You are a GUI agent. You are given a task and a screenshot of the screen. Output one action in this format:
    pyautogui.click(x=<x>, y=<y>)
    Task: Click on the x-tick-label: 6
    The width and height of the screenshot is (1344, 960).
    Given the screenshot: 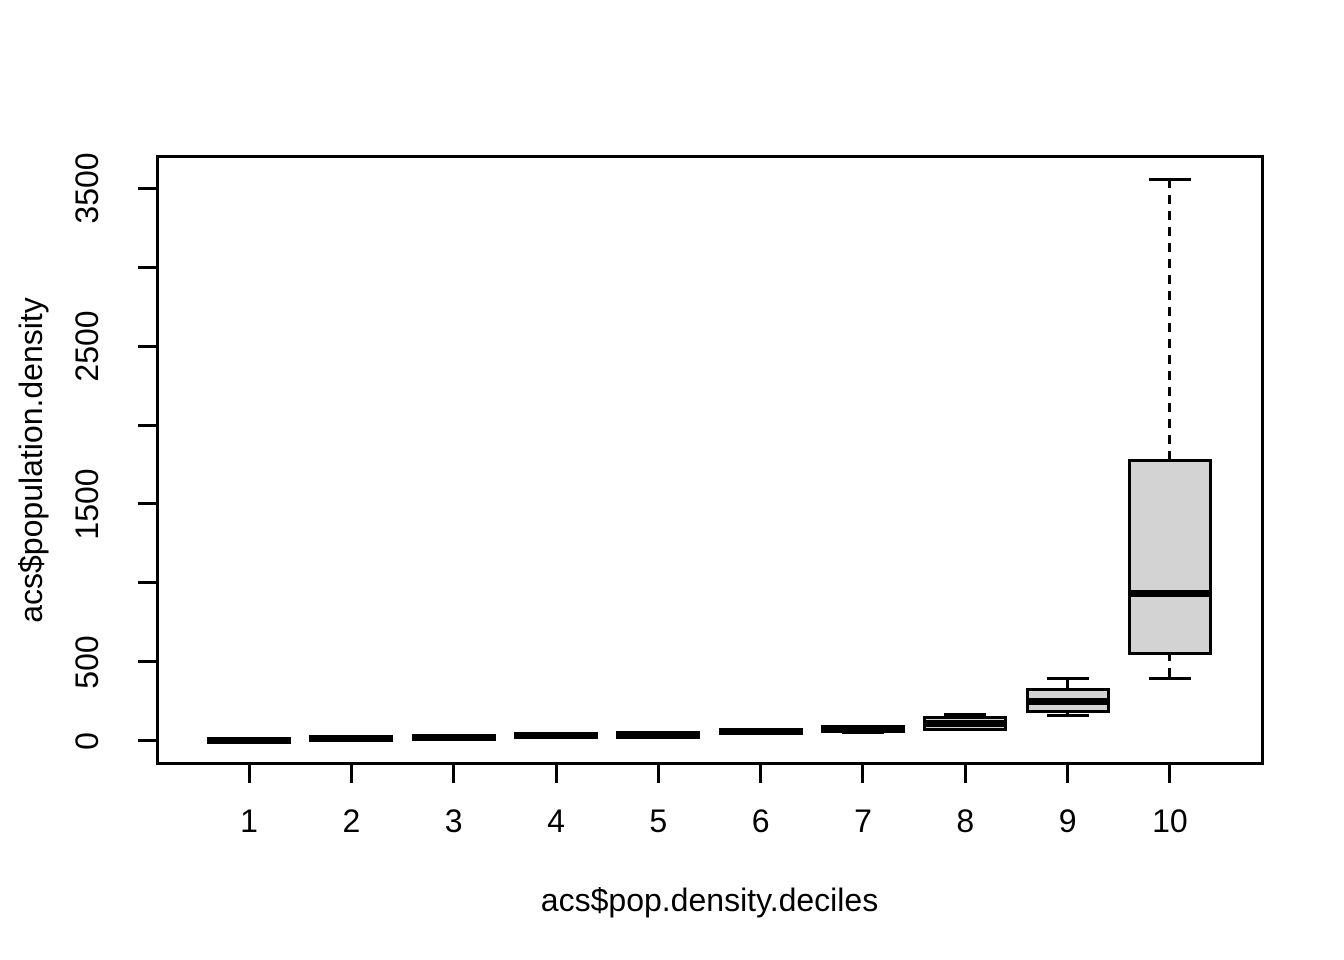 What is the action you would take?
    pyautogui.click(x=760, y=821)
    